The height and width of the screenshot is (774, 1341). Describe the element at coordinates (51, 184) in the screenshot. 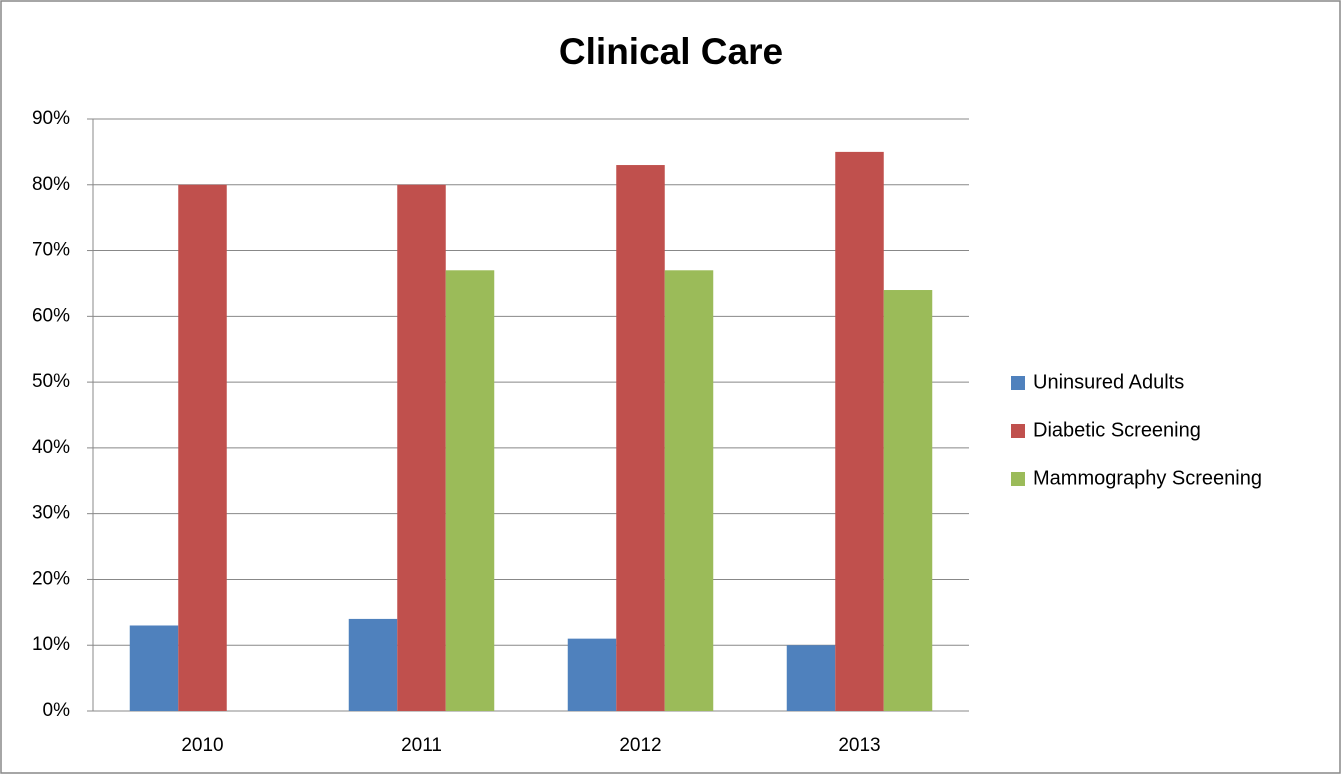

I see `y-tick-label: 80%` at that location.